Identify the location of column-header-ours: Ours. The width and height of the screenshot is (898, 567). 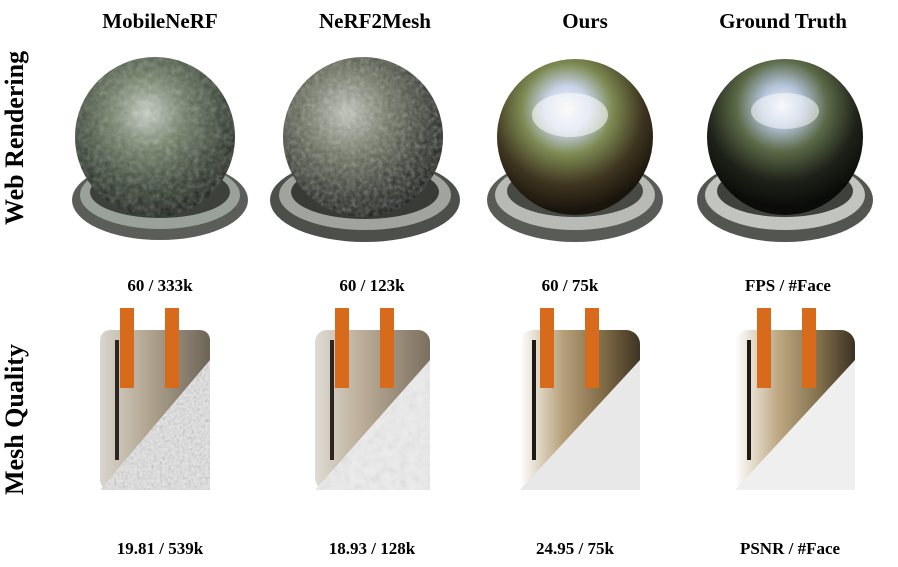
(585, 21).